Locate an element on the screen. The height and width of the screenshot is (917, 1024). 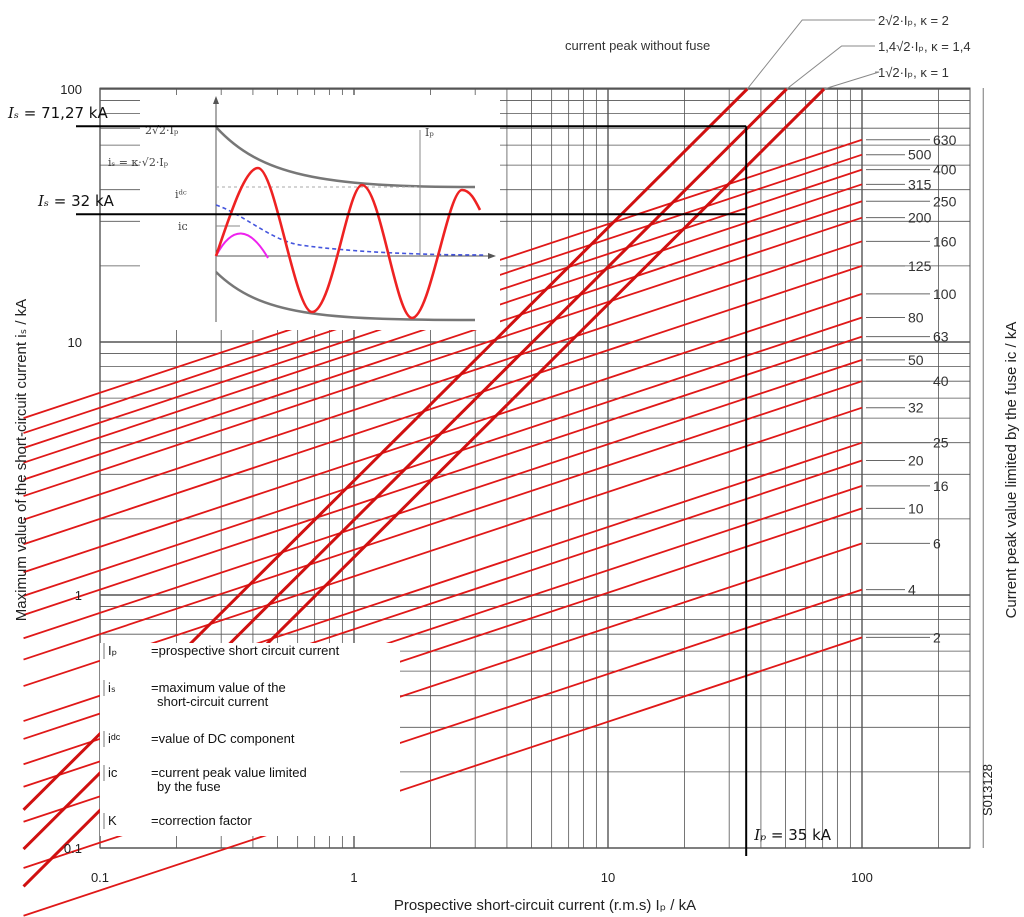
annotation-label-3: Iₚ = 35 kA is located at coordinates (792, 835).